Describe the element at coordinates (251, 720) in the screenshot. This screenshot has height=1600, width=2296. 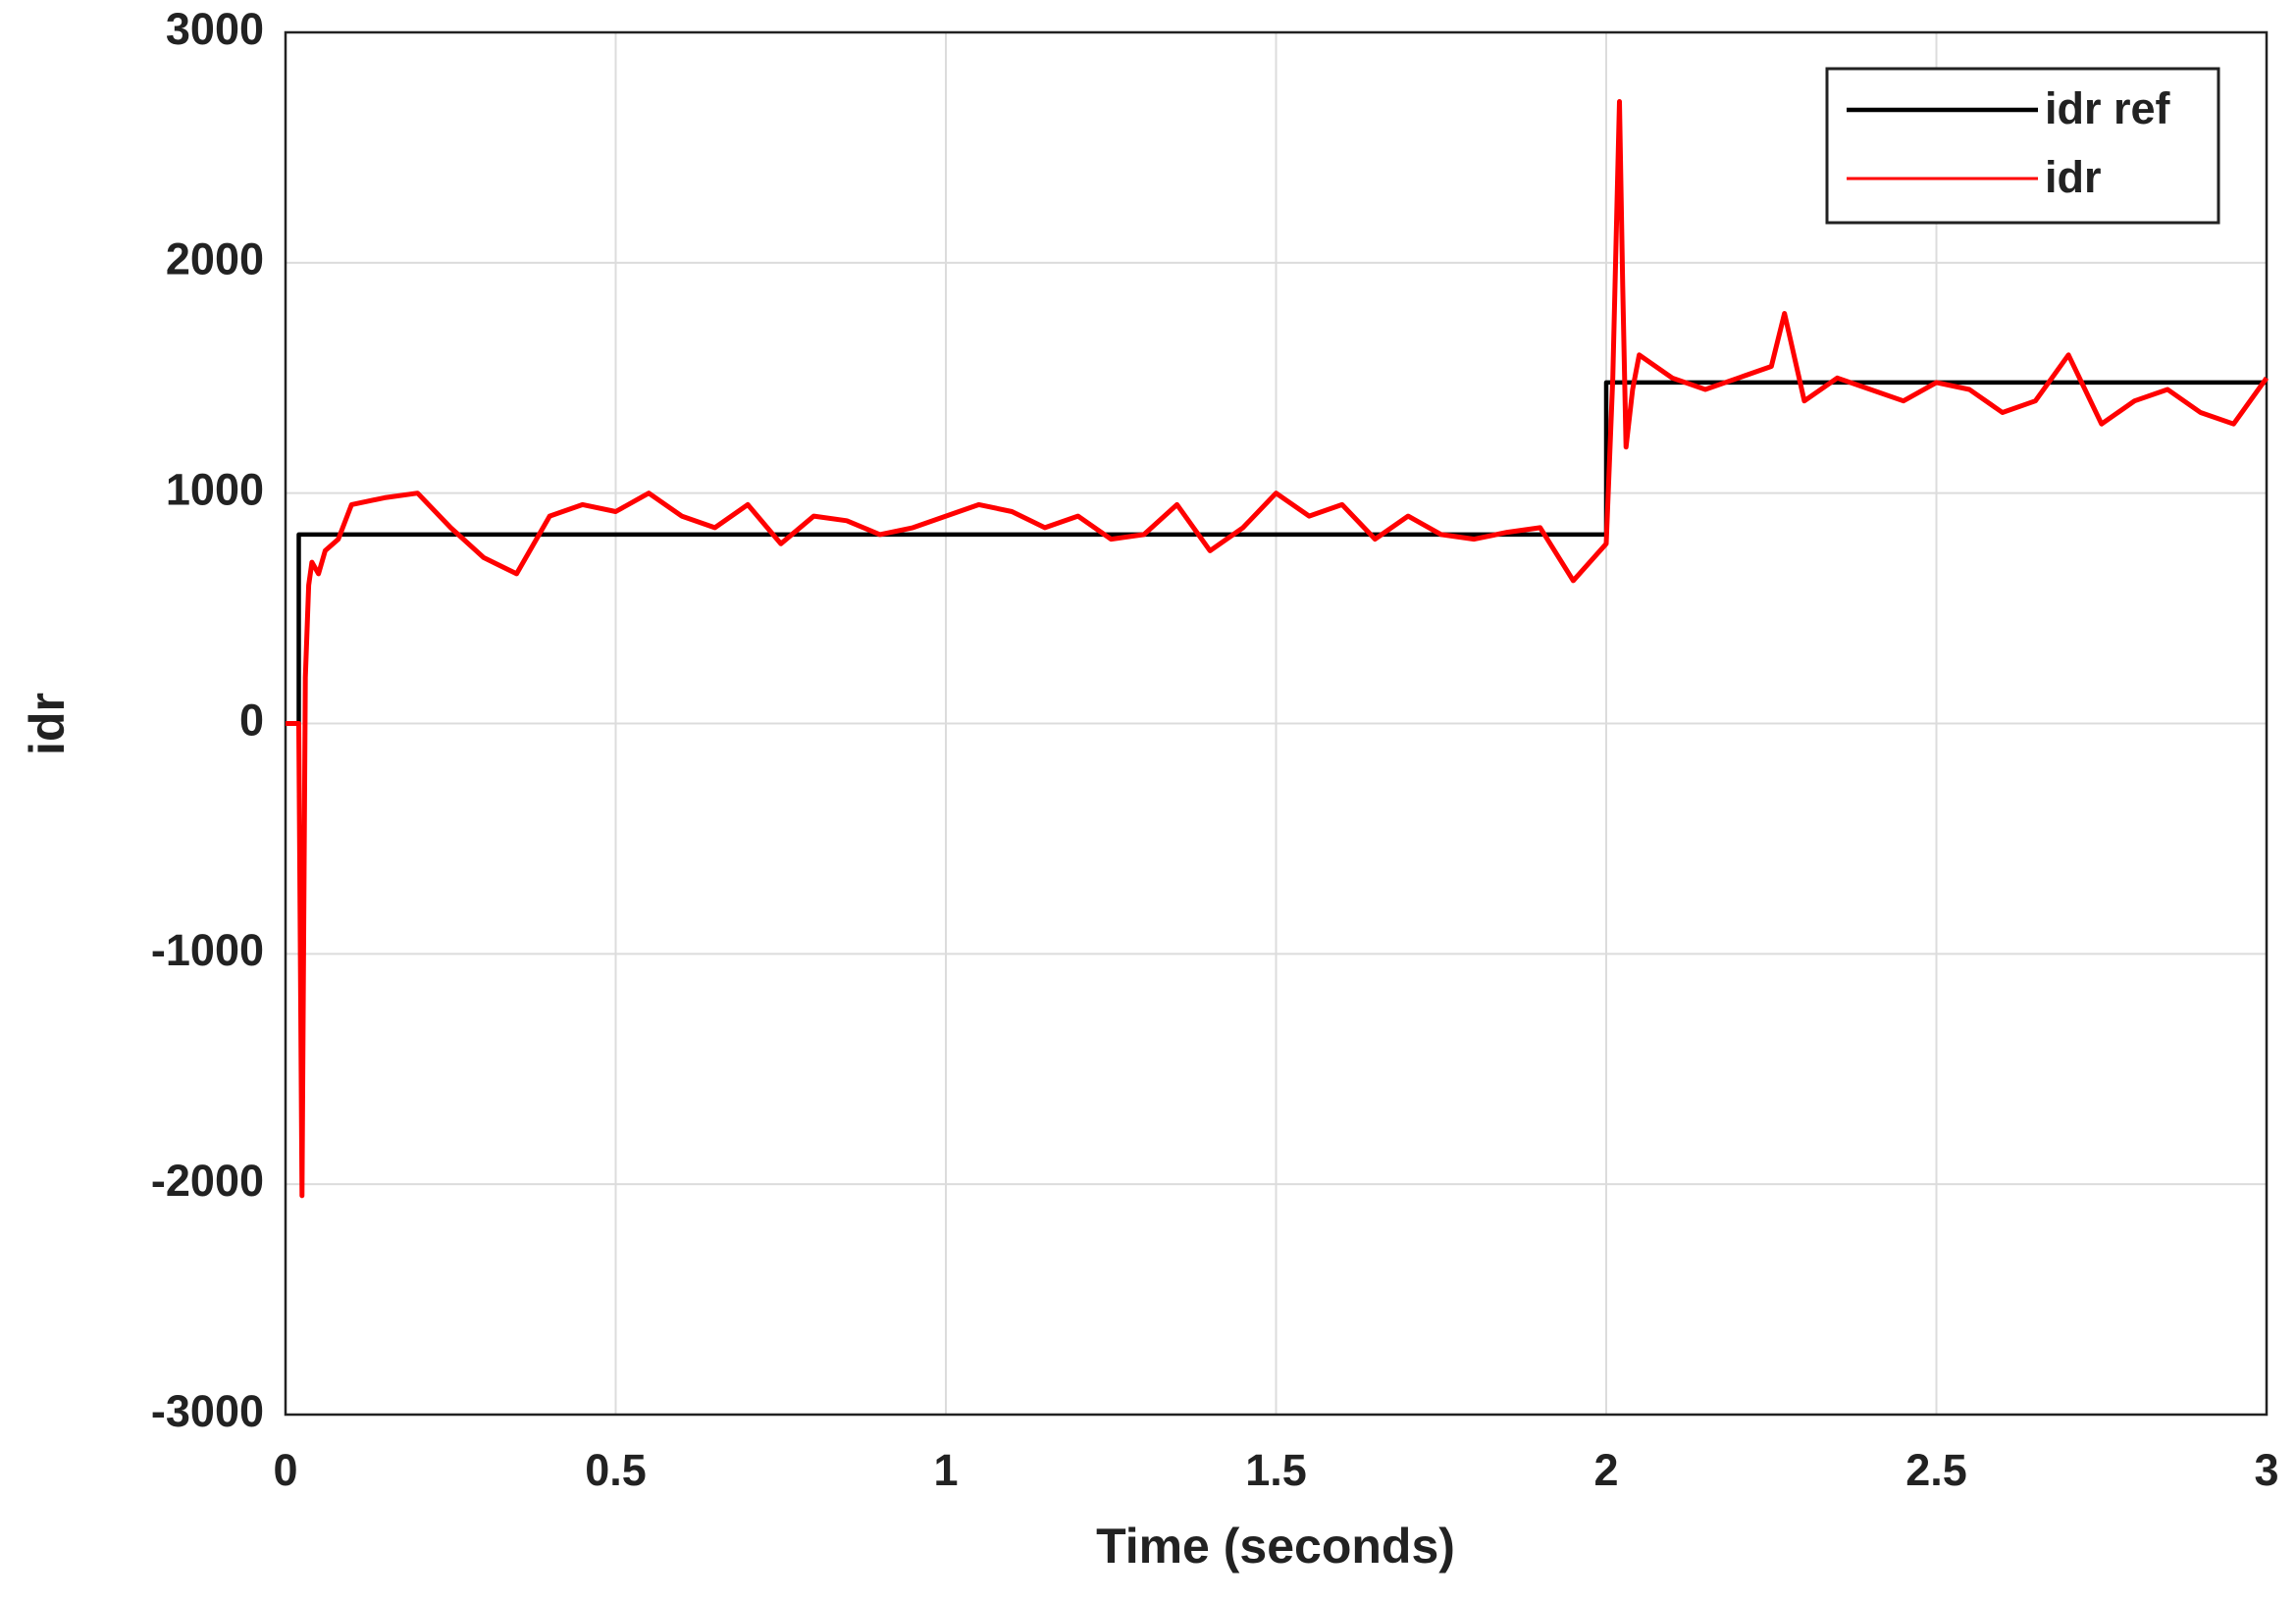
I see `y-tick-label: 0` at that location.